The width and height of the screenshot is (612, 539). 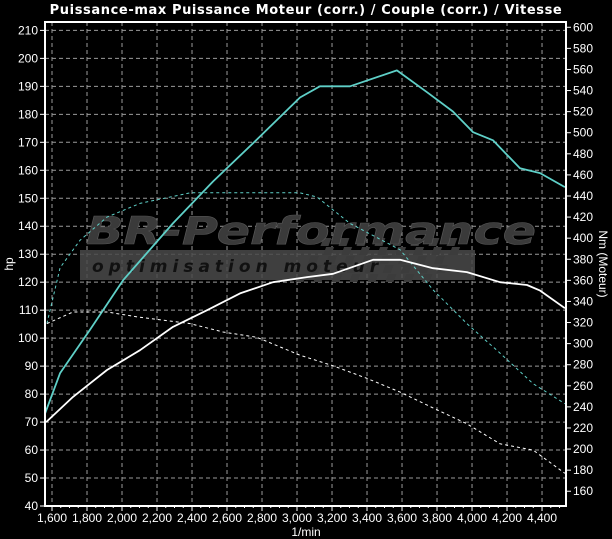 I want to click on watermark-logo: BR-Performance optimisation moteur, so click(x=308, y=245).